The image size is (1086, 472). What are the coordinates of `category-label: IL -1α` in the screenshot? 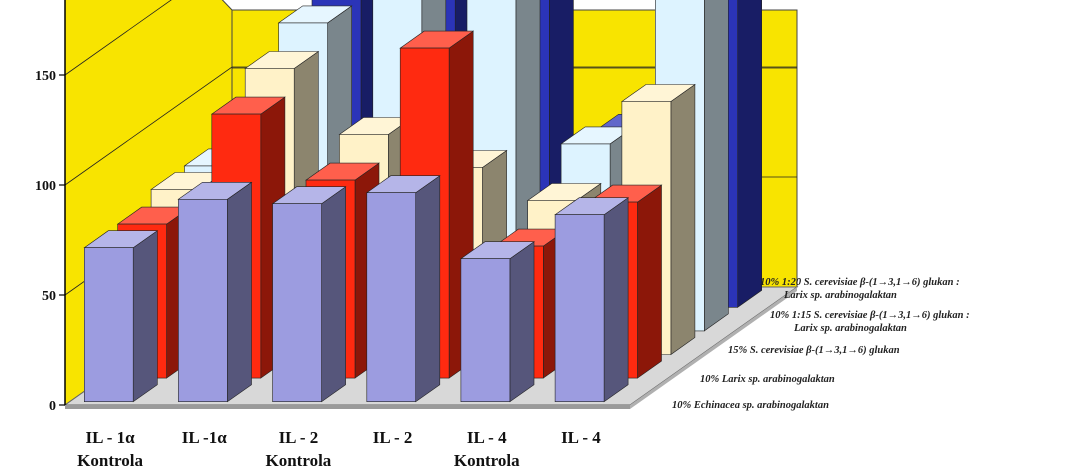 It's located at (204, 437).